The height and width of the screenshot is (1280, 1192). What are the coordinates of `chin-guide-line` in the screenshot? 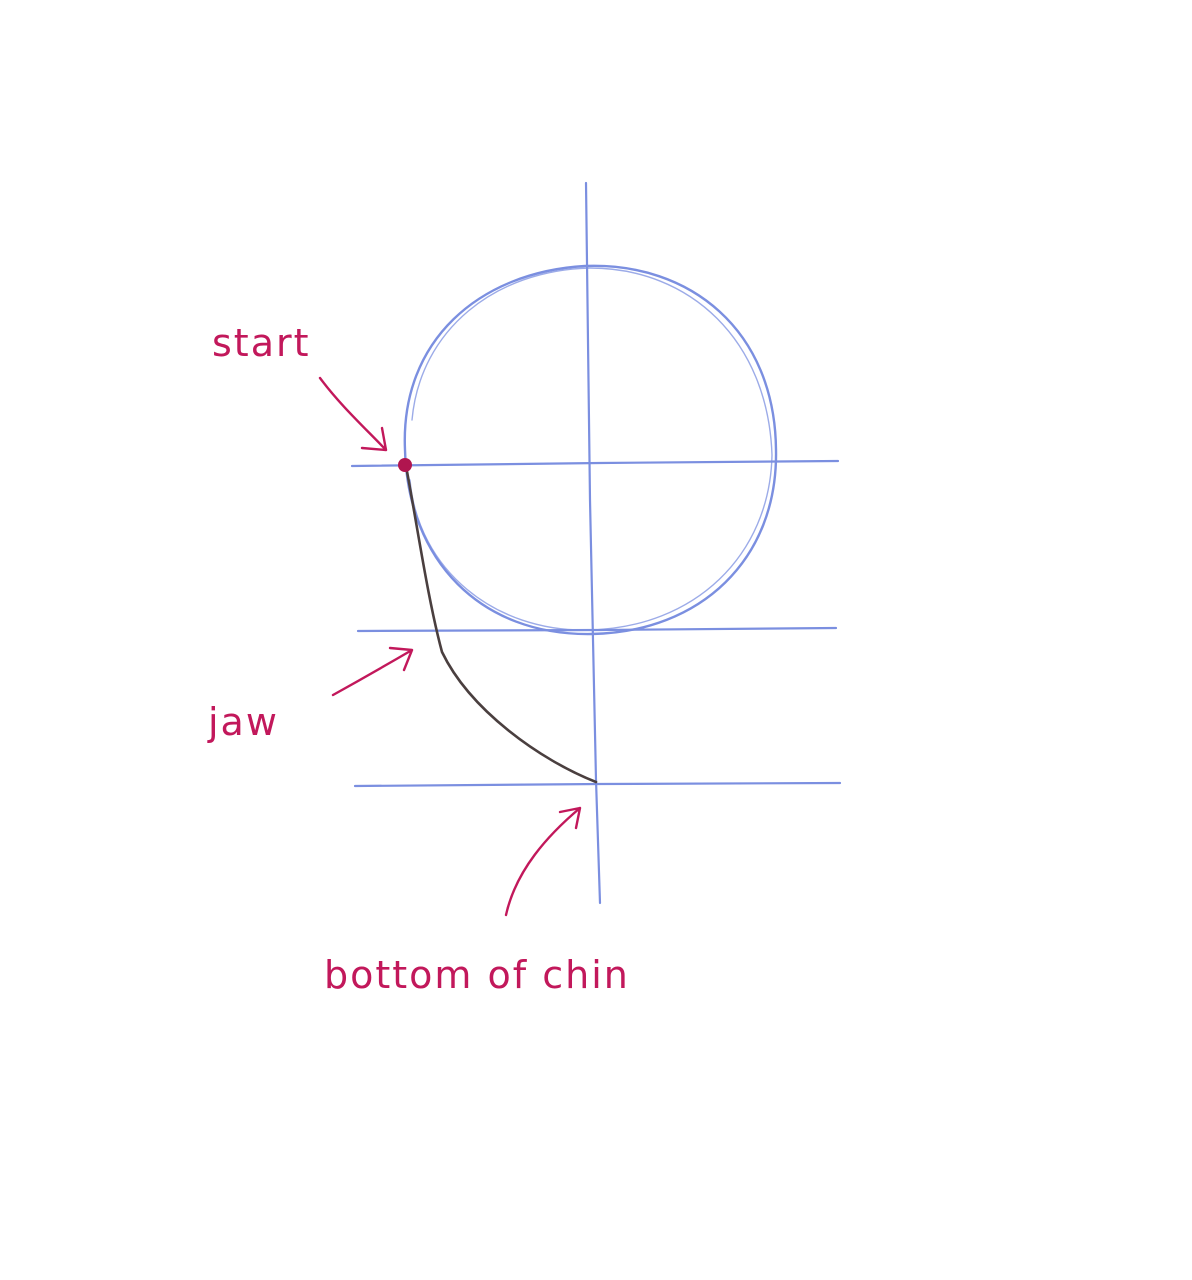 It's located at (597, 784).